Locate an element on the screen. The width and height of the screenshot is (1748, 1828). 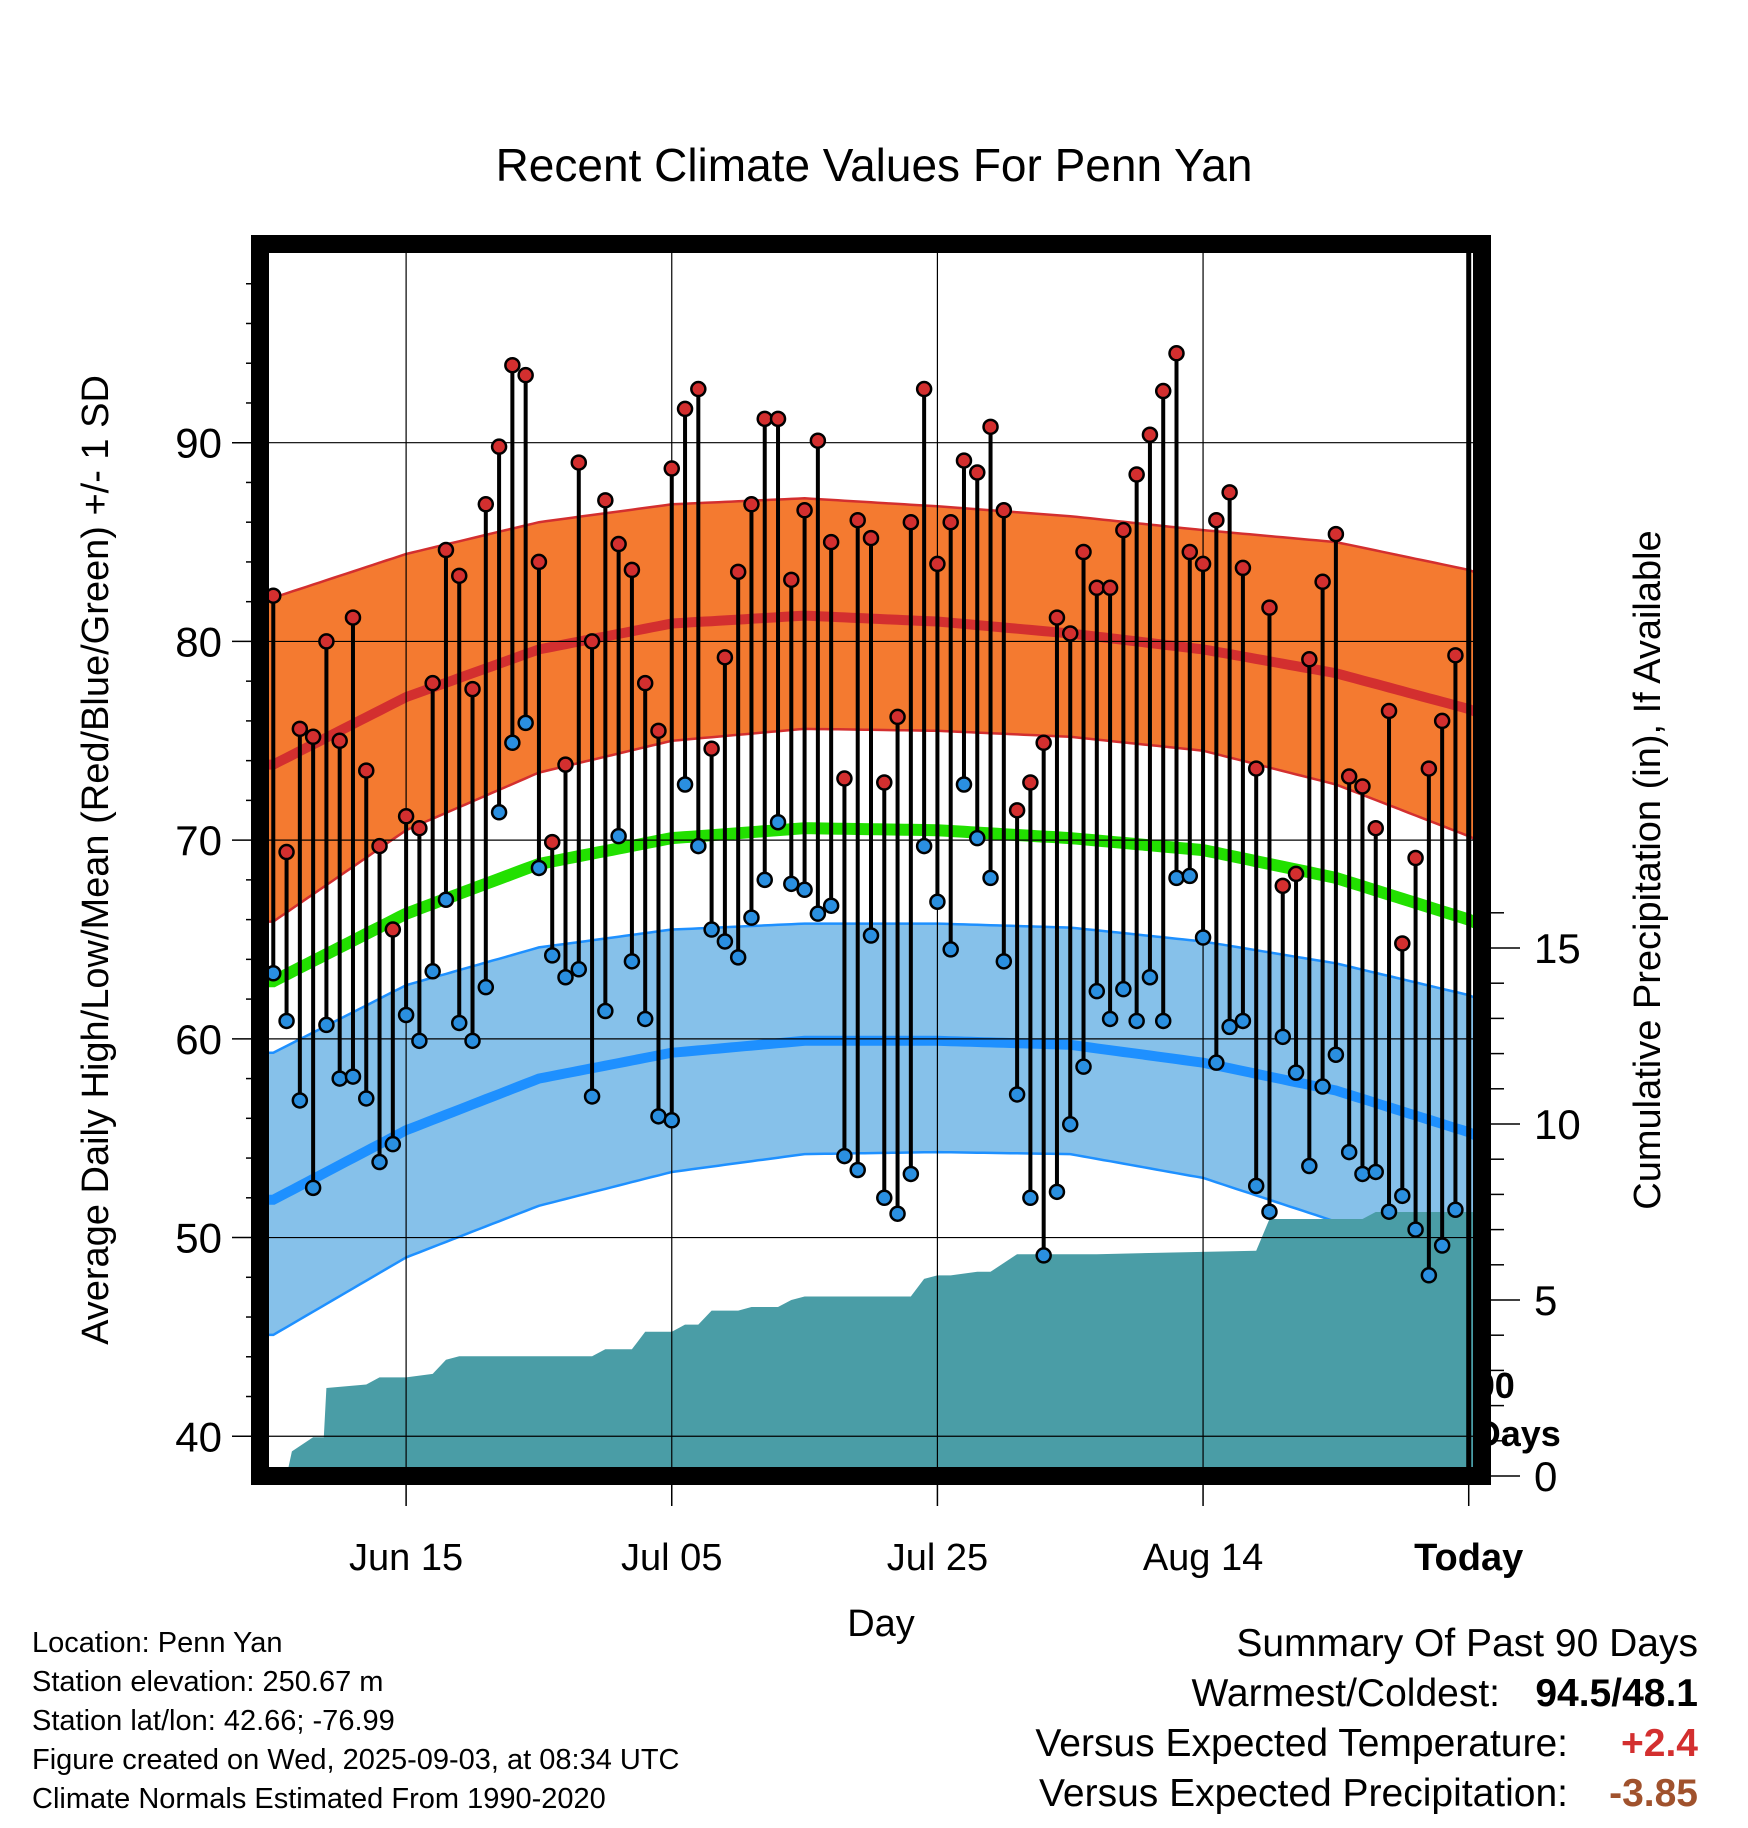
footer-latlon: Station lat/lon: 42.66; -76.99 is located at coordinates (213, 1721).